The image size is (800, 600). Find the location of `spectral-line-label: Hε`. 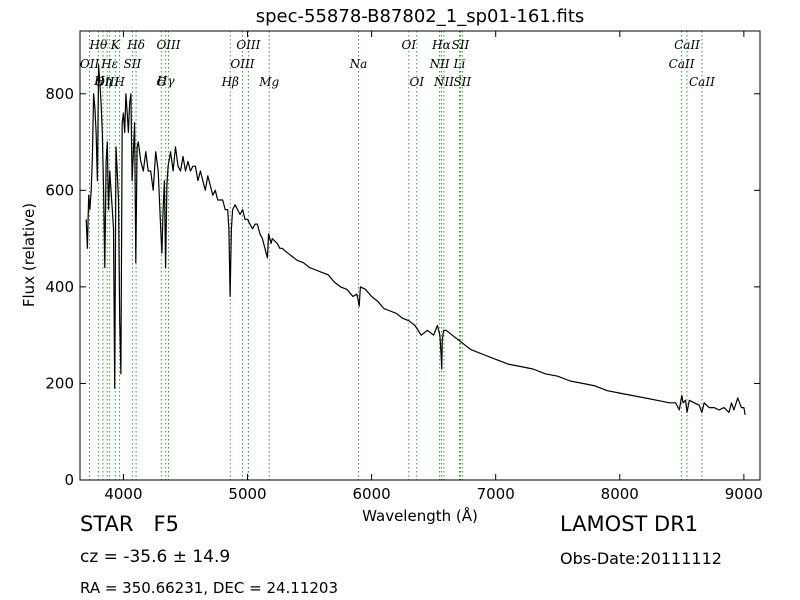

spectral-line-label: Hε is located at coordinates (109, 64).